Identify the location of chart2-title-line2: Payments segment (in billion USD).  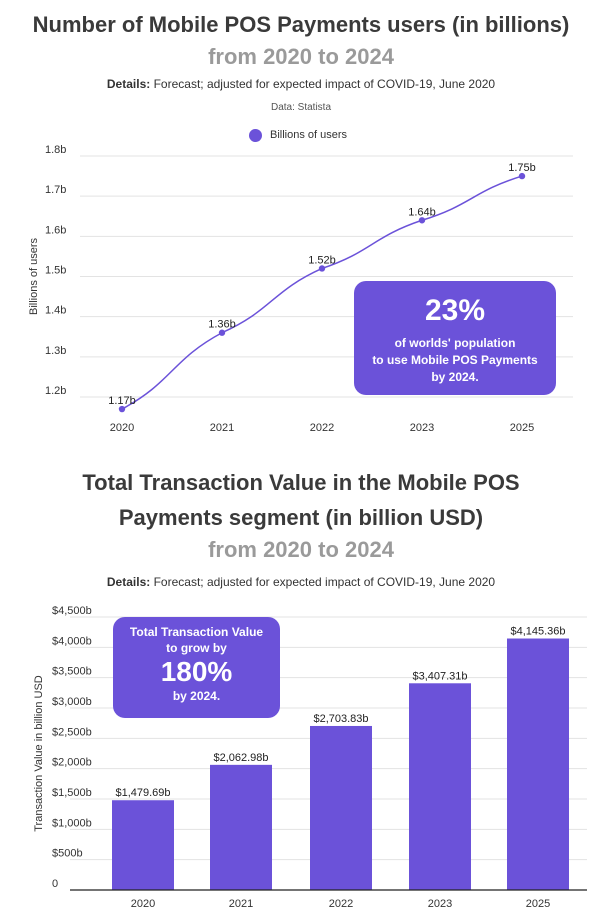
(301, 517).